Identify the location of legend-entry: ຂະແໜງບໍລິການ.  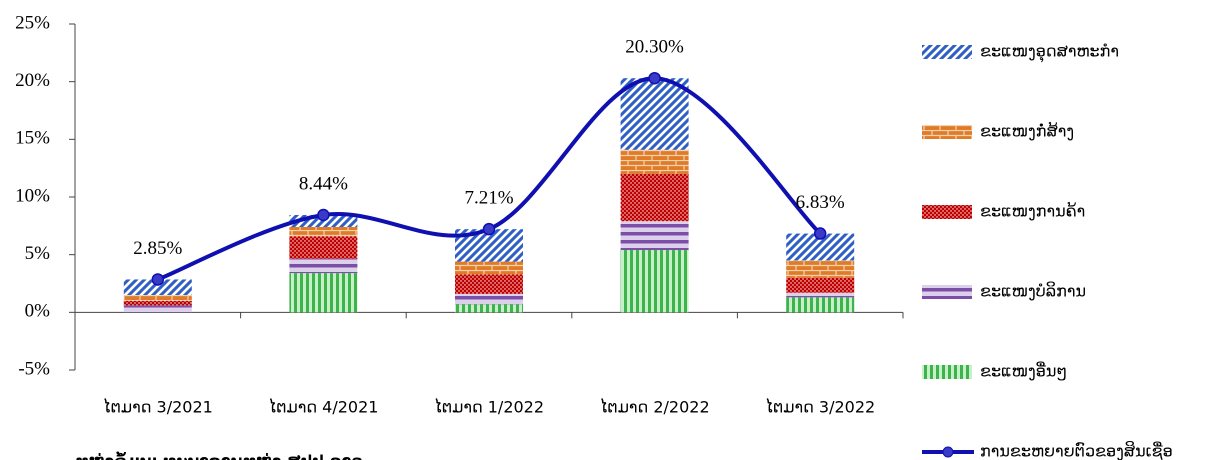
(1004, 291).